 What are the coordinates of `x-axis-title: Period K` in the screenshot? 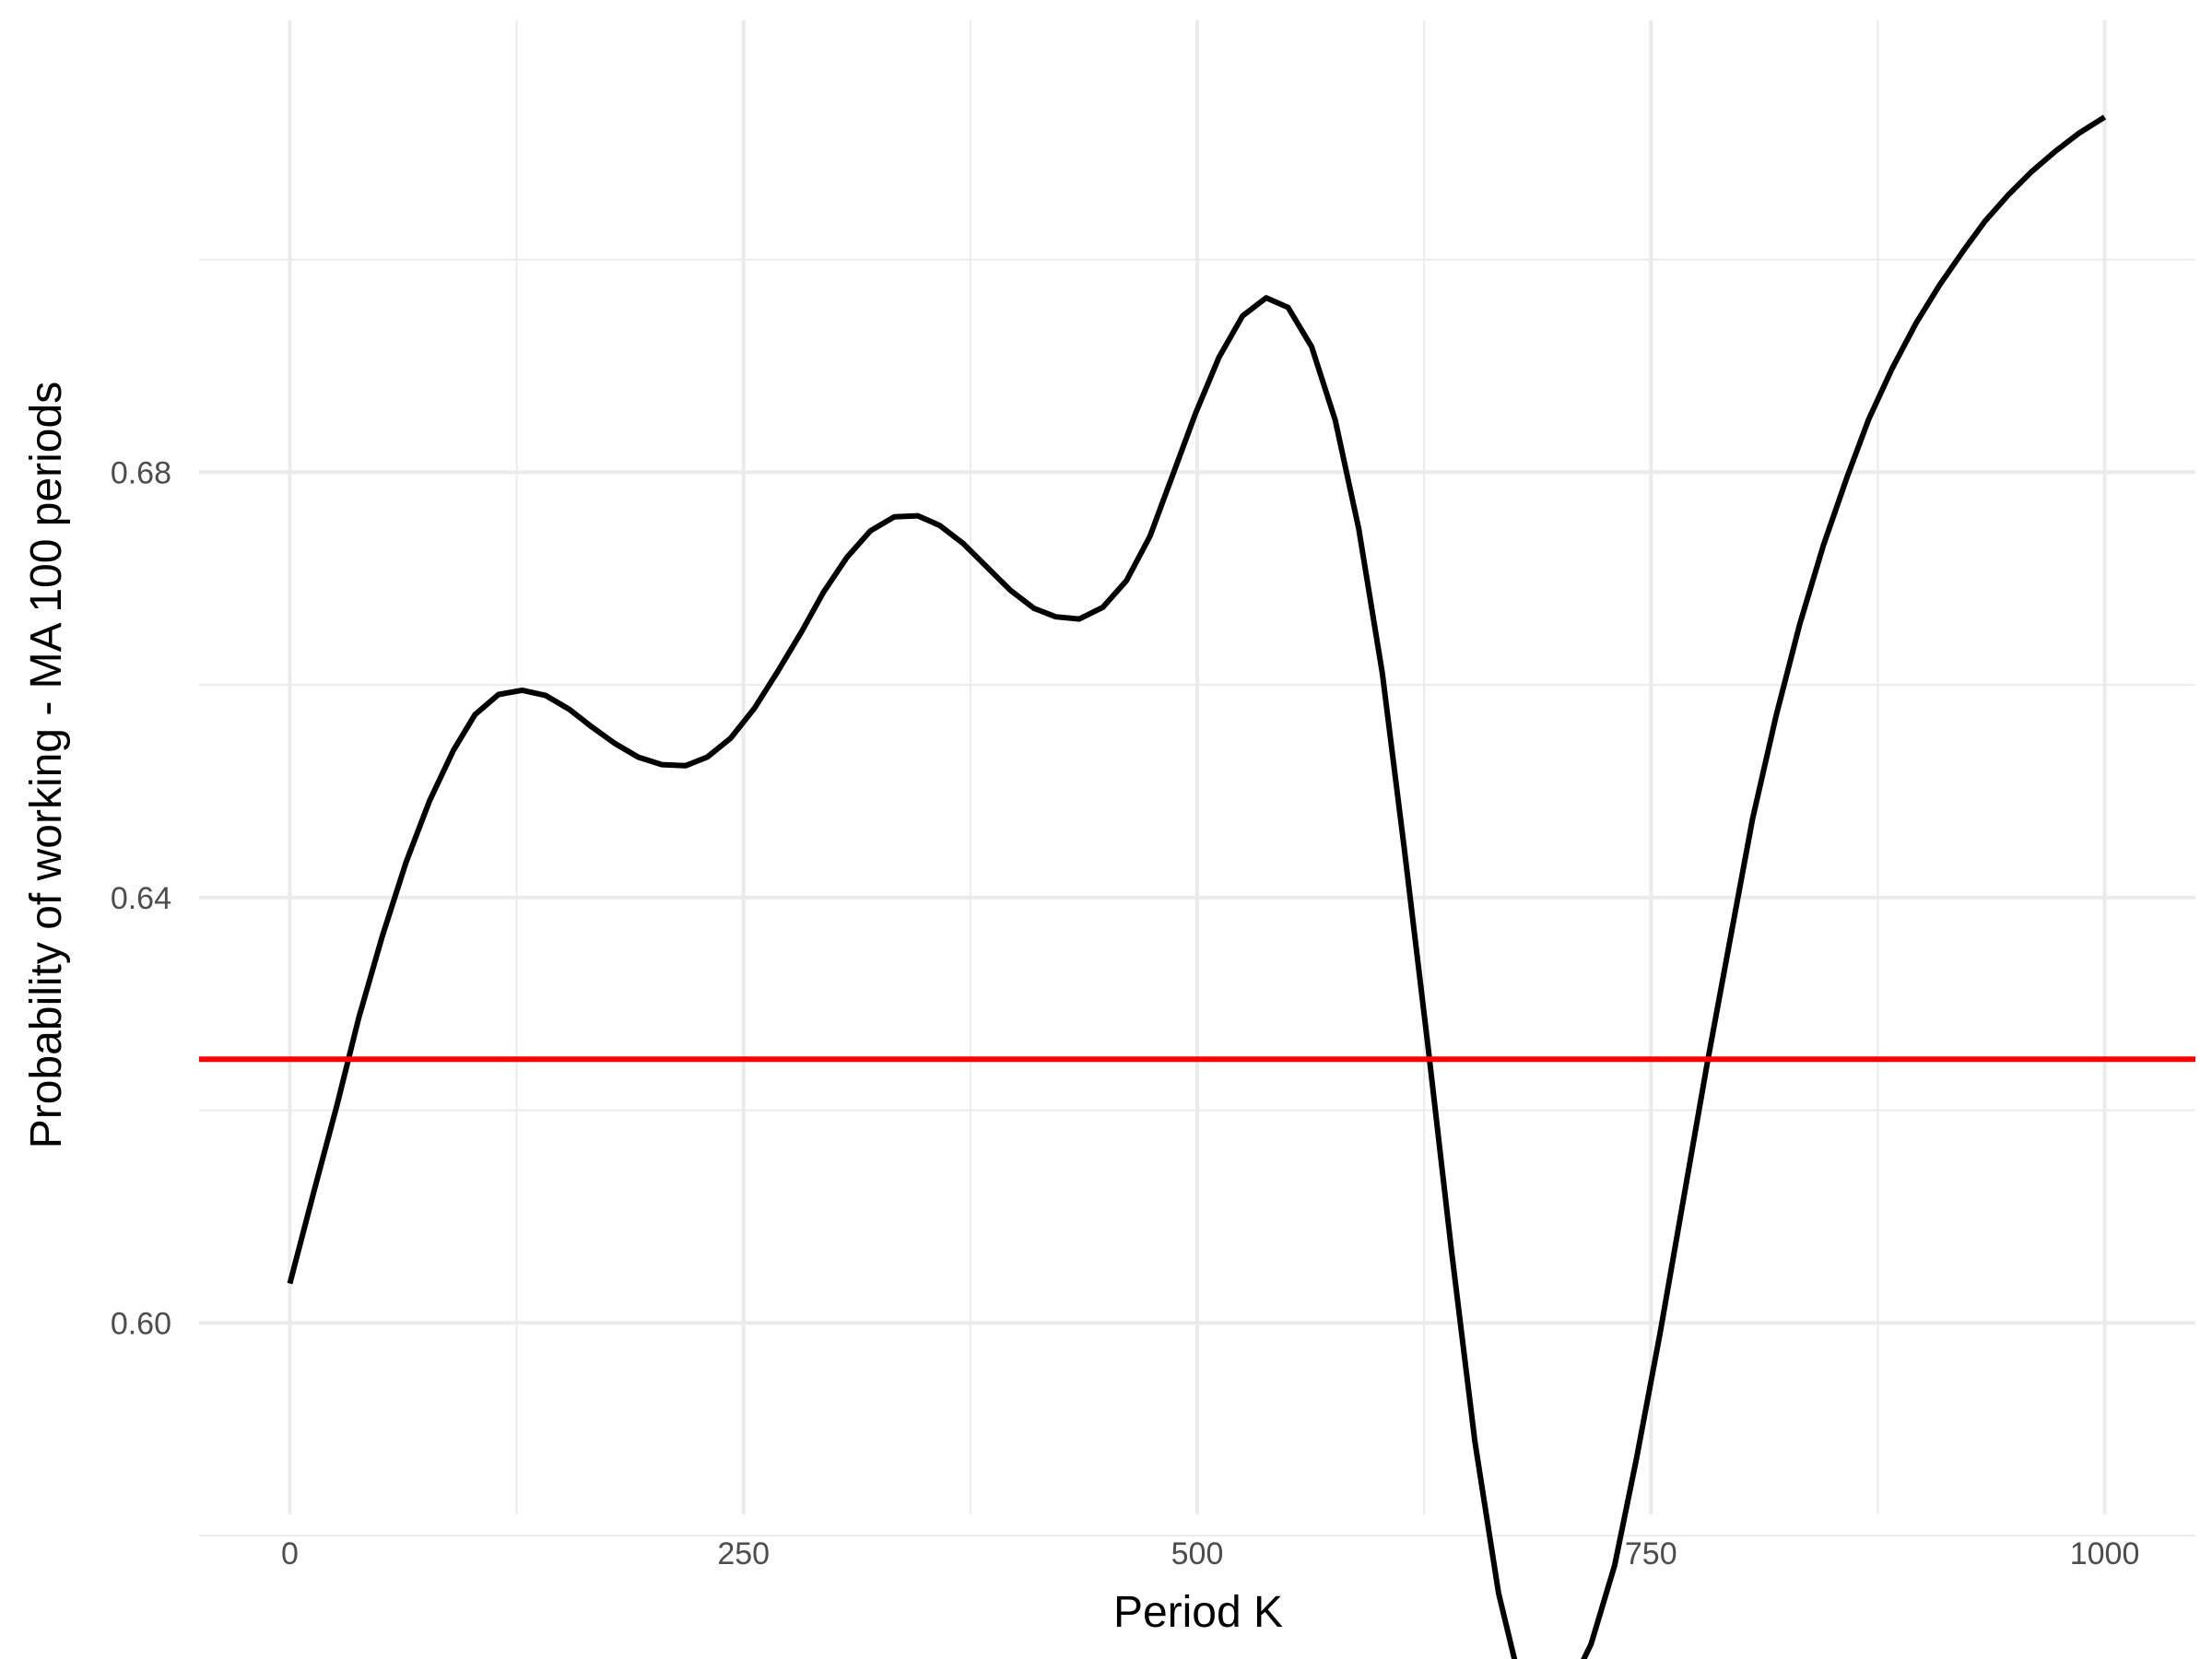 It's located at (1198, 1612).